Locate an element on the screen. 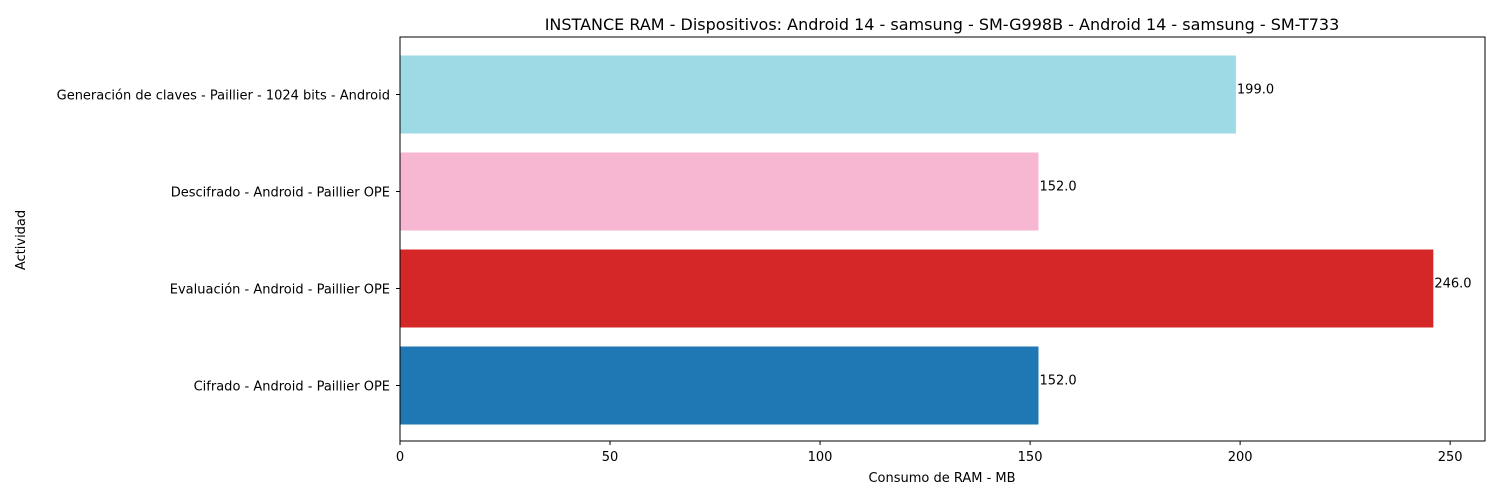 Image resolution: width=1500 pixels, height=500 pixels. x-tick-label: 50 is located at coordinates (610, 457).